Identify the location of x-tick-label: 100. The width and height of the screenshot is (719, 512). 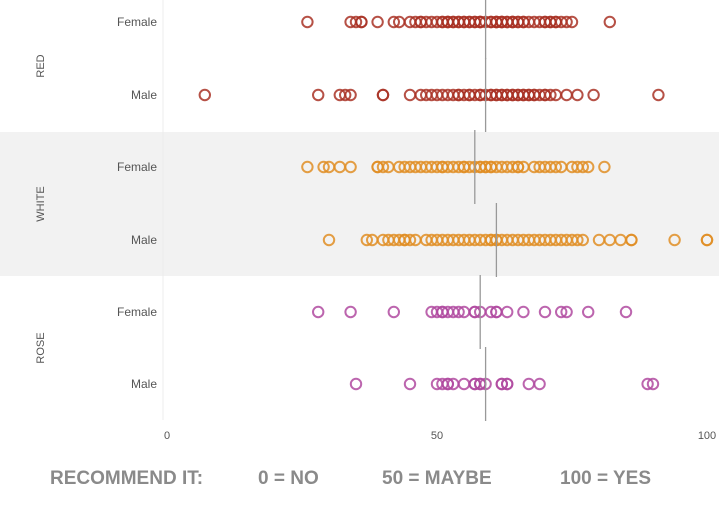
(707, 436).